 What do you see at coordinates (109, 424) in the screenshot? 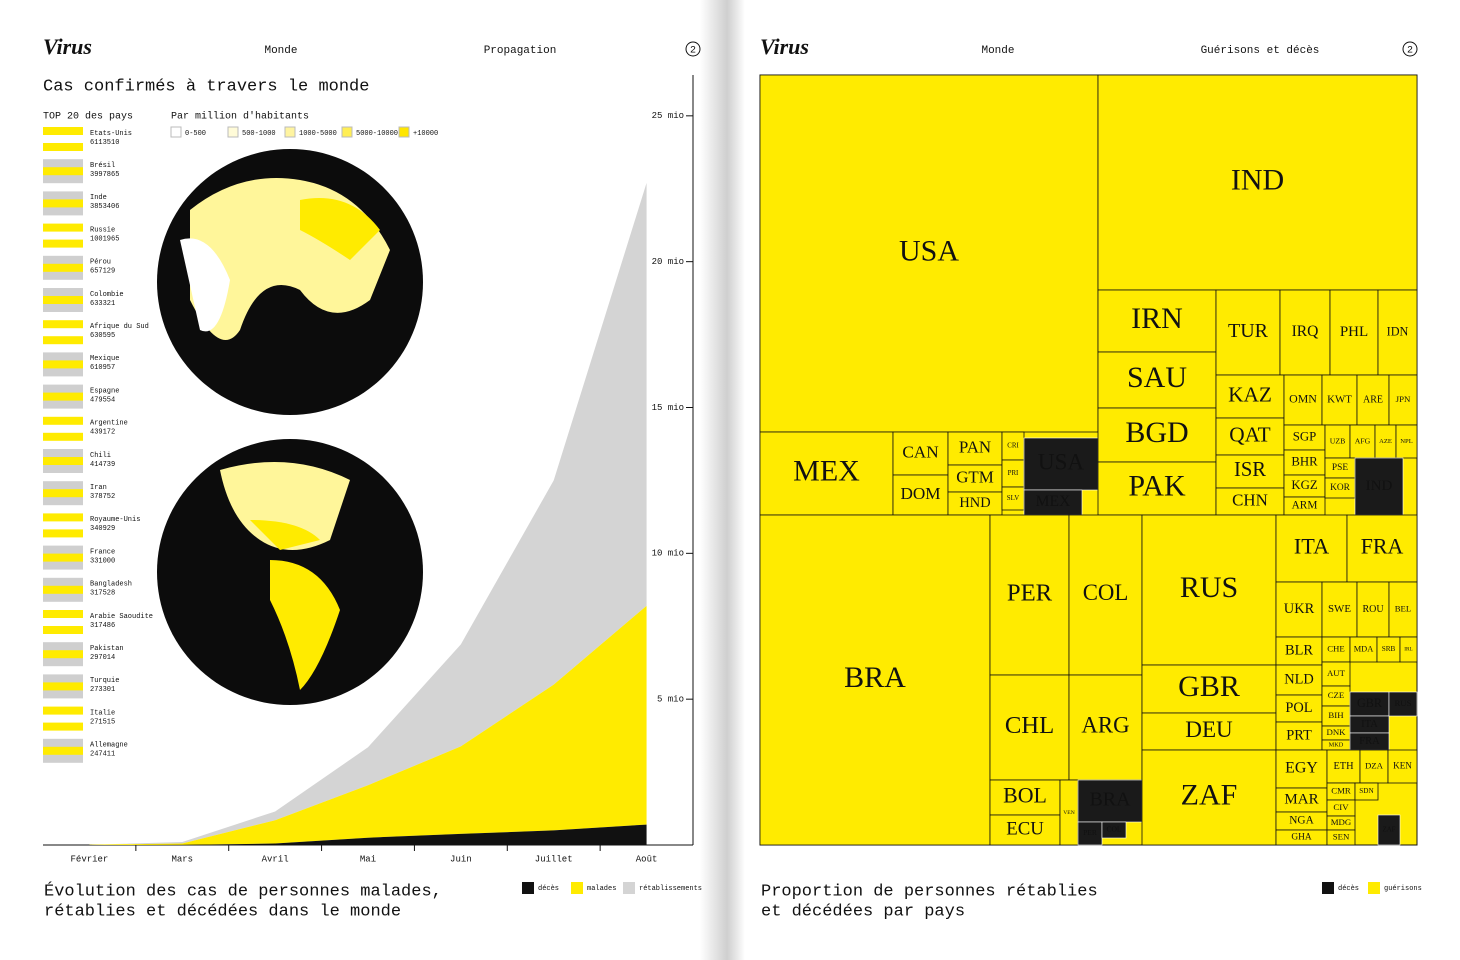
I see `country-name: Argentine` at bounding box center [109, 424].